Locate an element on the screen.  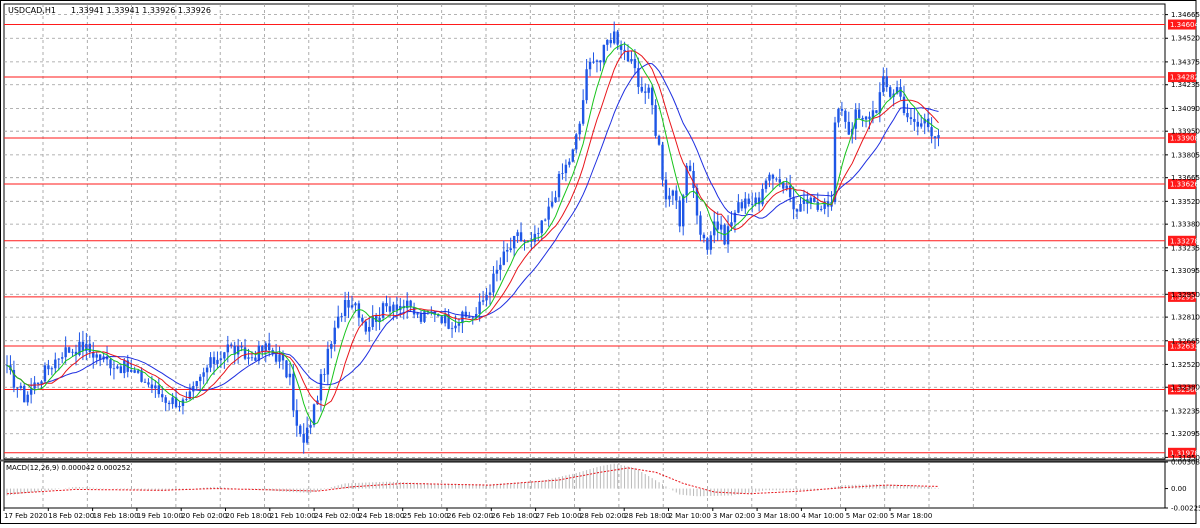
y-axis-tick-label: 1.33520 is located at coordinates (1185, 202).